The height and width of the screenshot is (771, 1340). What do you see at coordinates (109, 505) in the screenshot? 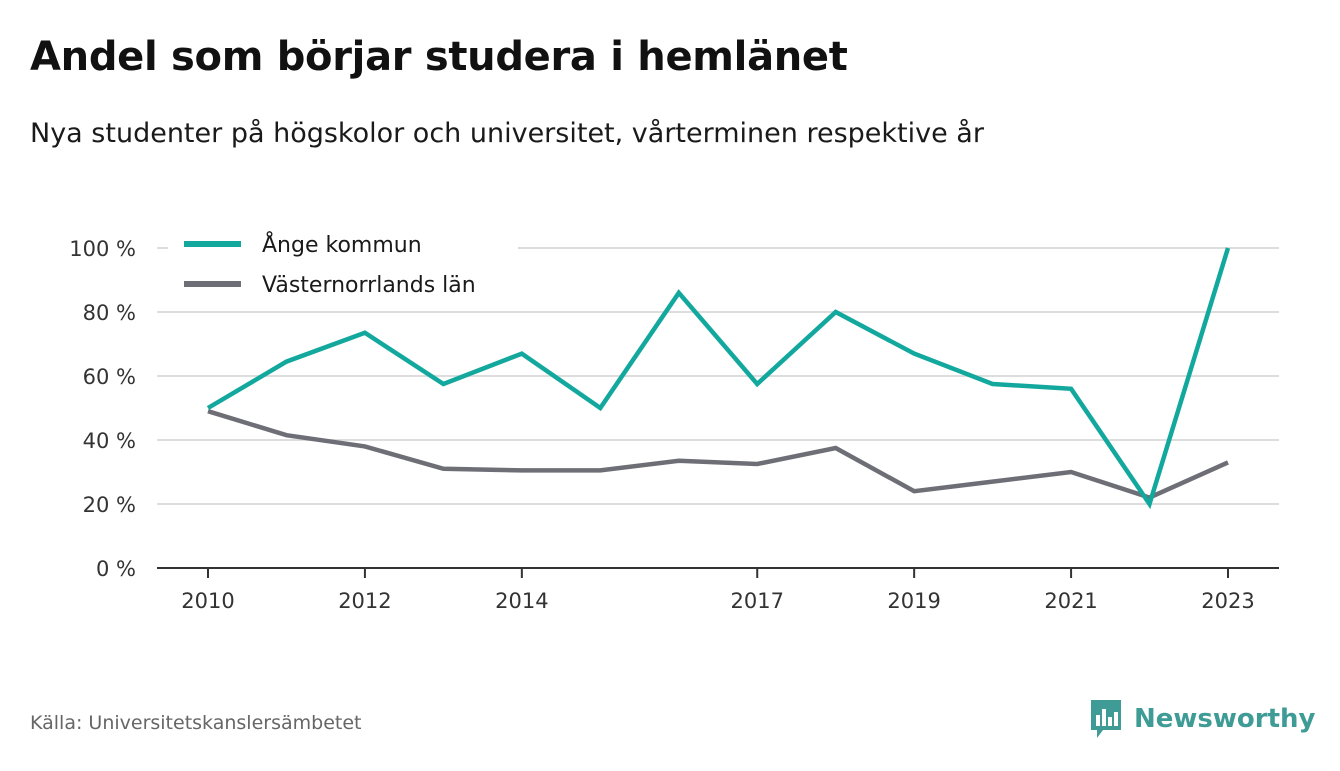
I see `y-tick-label: 20 %` at bounding box center [109, 505].